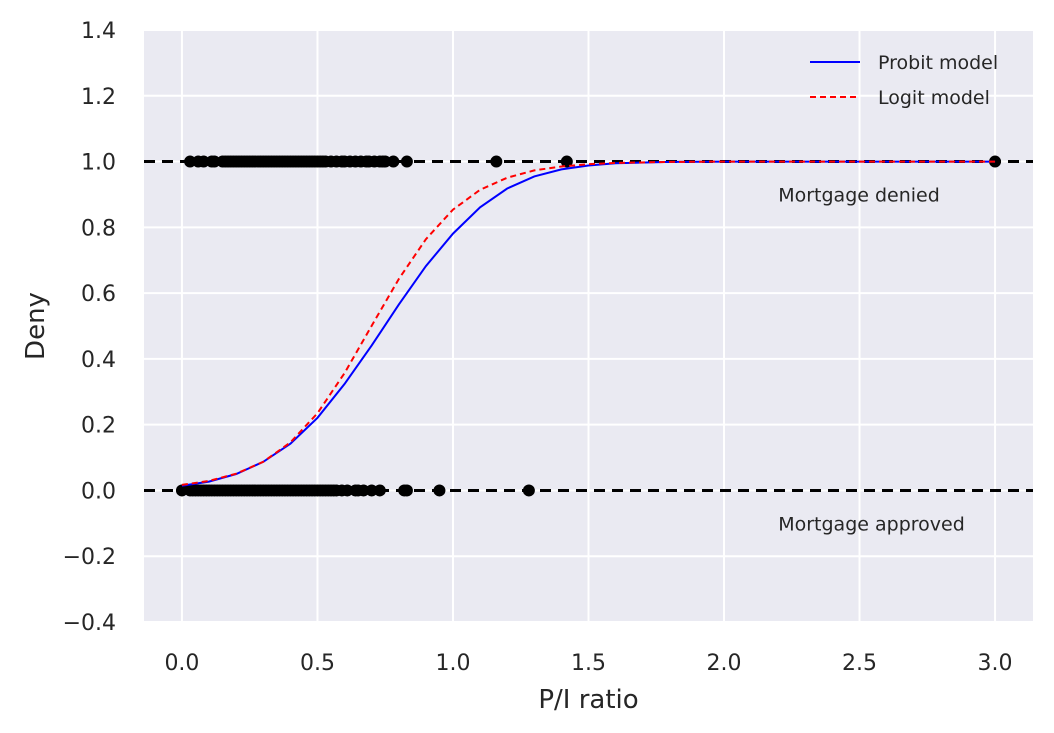  What do you see at coordinates (452, 663) in the screenshot?
I see `x-tick-label: 1.0` at bounding box center [452, 663].